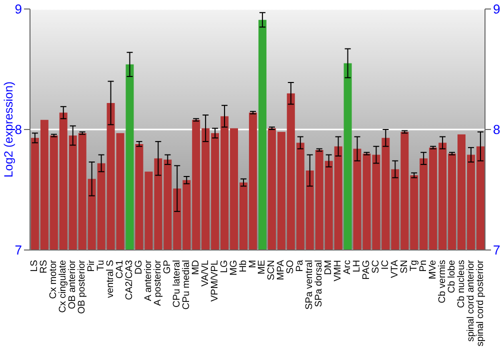 This screenshot has height=350, width=500. I want to click on x-tick-label: CPu lateral, so click(176, 284).